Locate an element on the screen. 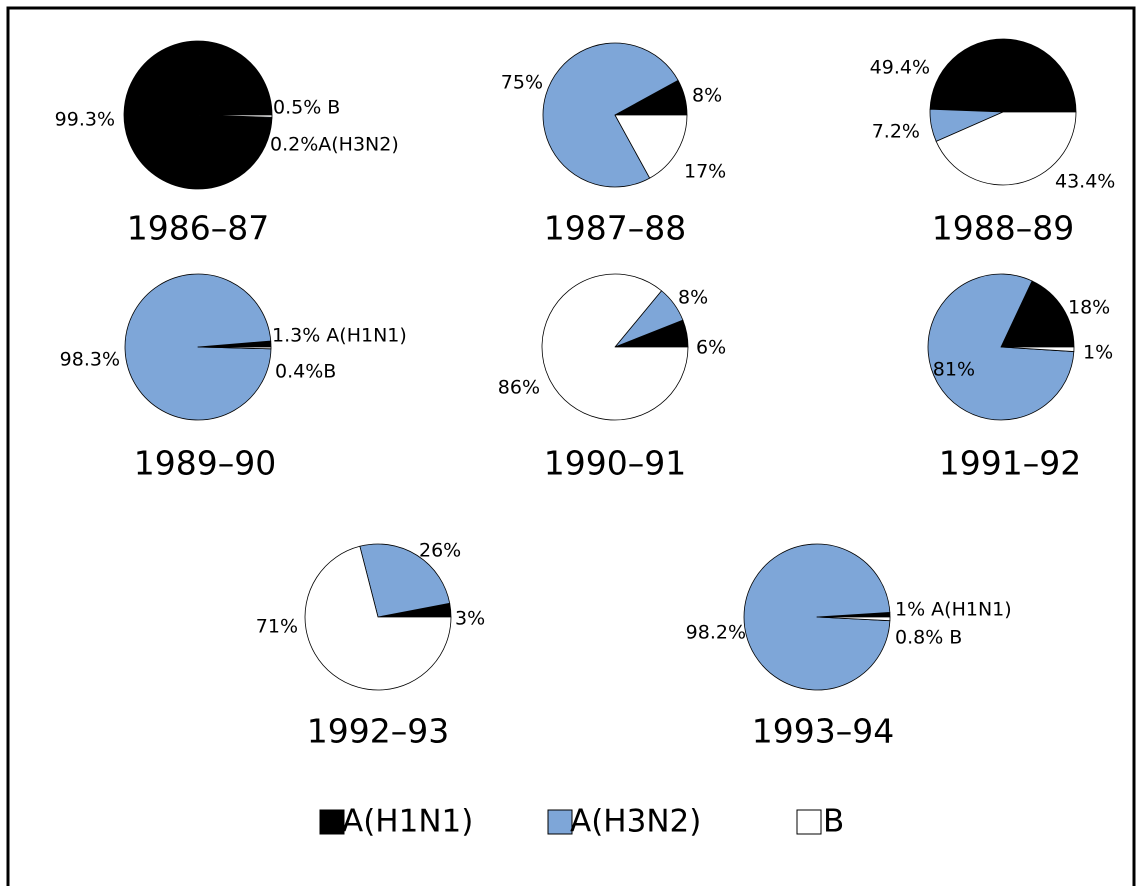 The width and height of the screenshot is (1142, 886). data-label: 98.2% is located at coordinates (716, 633).